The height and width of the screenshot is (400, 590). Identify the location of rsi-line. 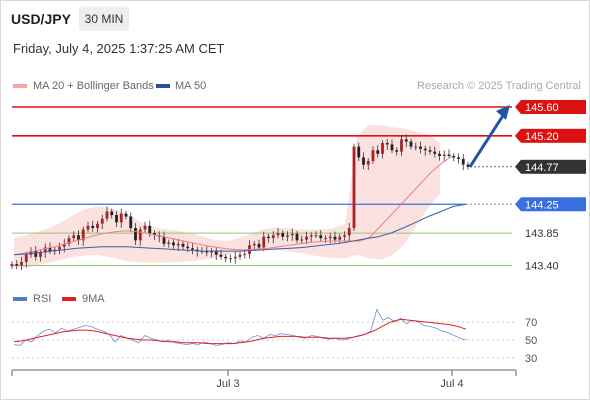
(240, 327).